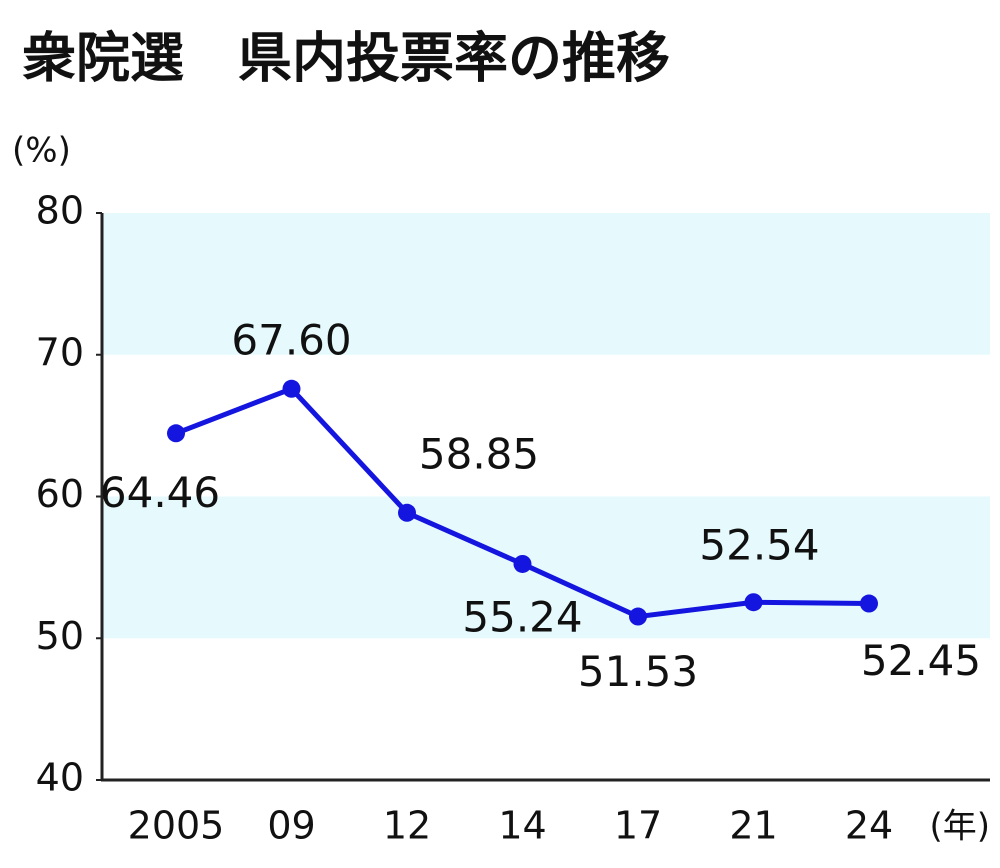 This screenshot has height=868, width=1000. What do you see at coordinates (60, 778) in the screenshot?
I see `y-tick-label: 40` at bounding box center [60, 778].